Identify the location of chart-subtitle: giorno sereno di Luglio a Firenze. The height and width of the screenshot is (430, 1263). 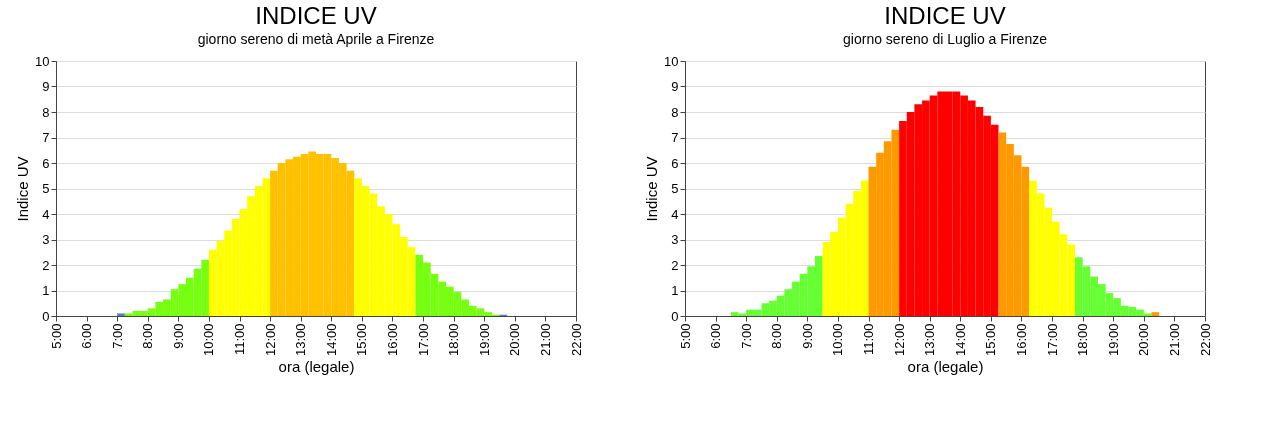
(945, 39).